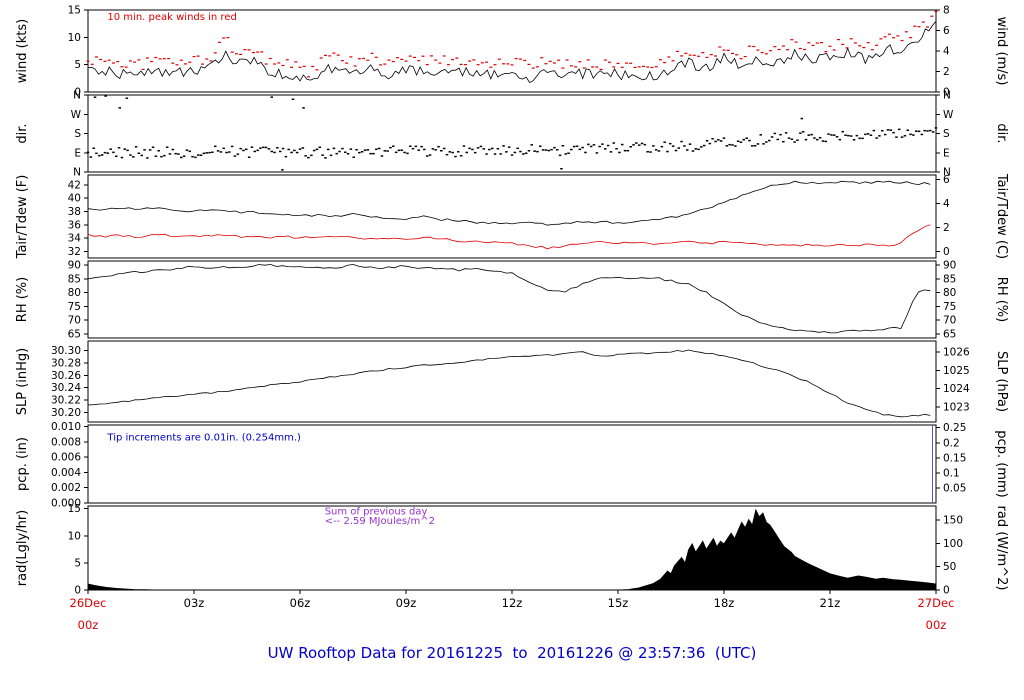 The height and width of the screenshot is (700, 1024). I want to click on right-tick-label: E, so click(946, 153).